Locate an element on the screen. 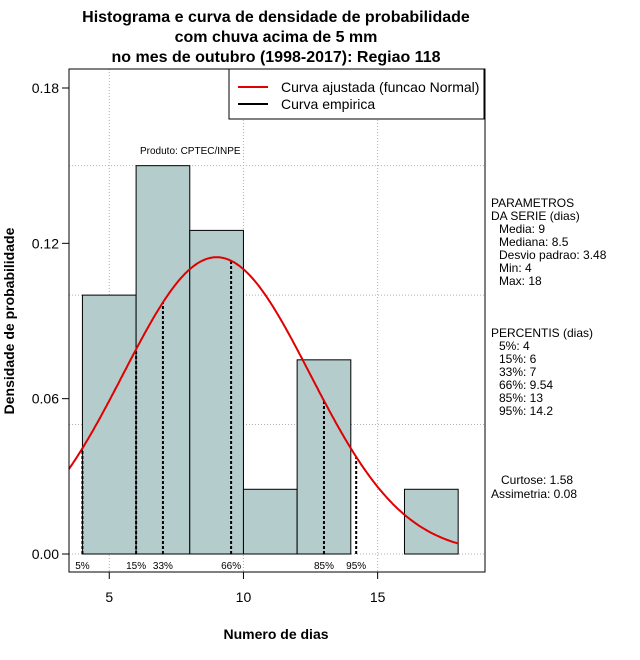  y-tick-label: 0.12 is located at coordinates (45, 243).